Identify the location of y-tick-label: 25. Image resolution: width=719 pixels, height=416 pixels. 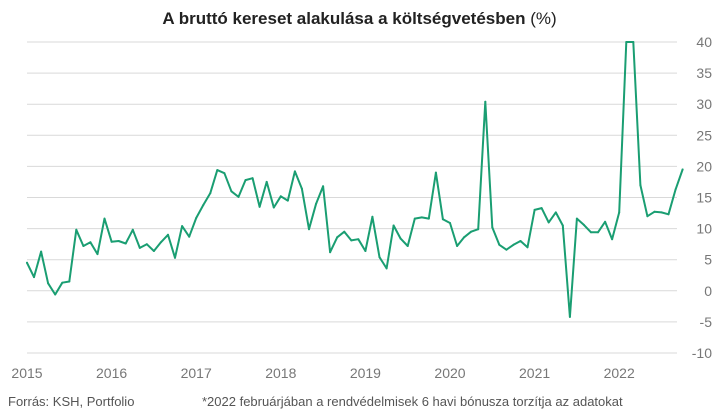
(704, 135).